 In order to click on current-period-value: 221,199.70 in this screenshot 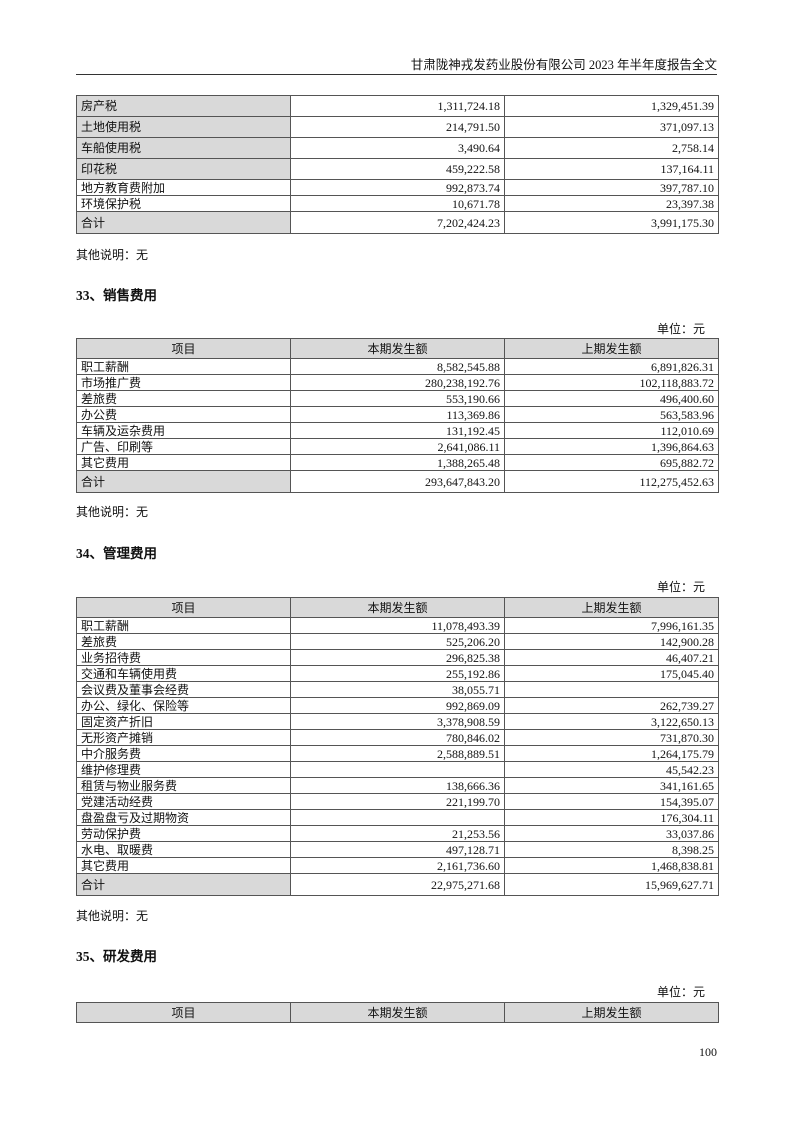, I will do `click(397, 801)`.